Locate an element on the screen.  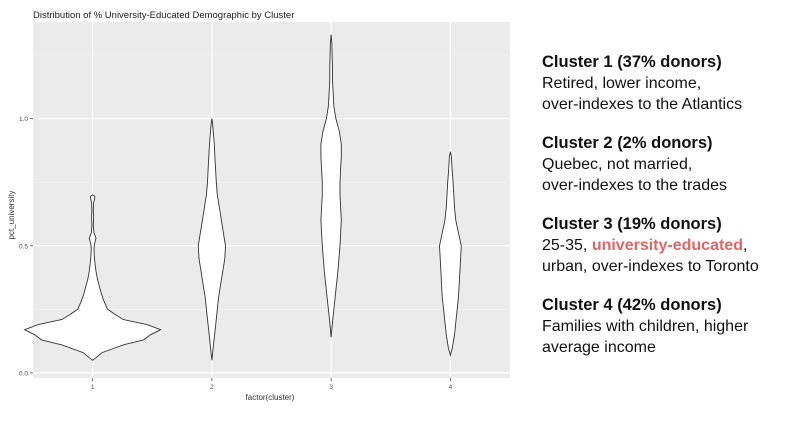
cluster-4-line-2: average income is located at coordinates (599, 347).